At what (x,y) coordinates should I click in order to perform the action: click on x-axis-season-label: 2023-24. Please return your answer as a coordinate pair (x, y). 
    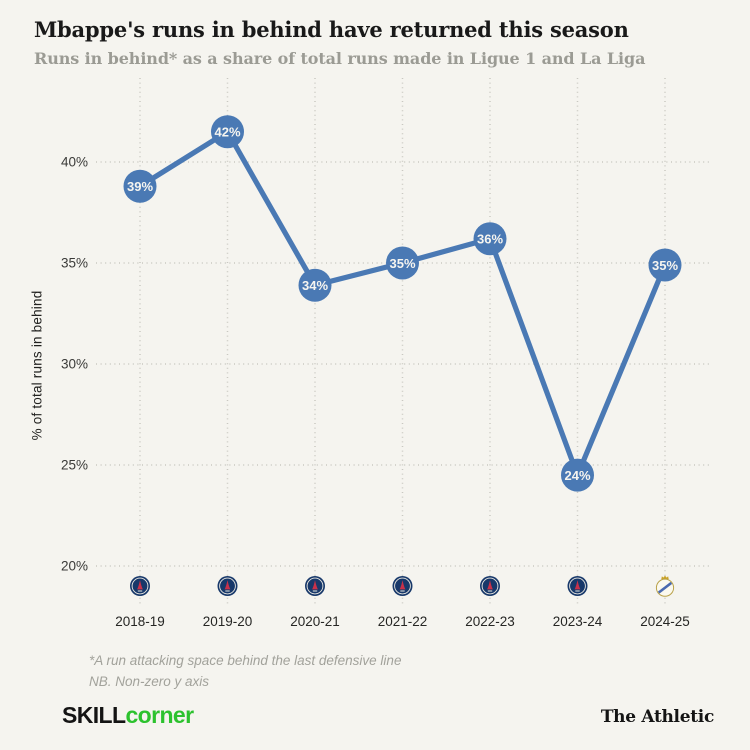
    Looking at the image, I should click on (578, 621).